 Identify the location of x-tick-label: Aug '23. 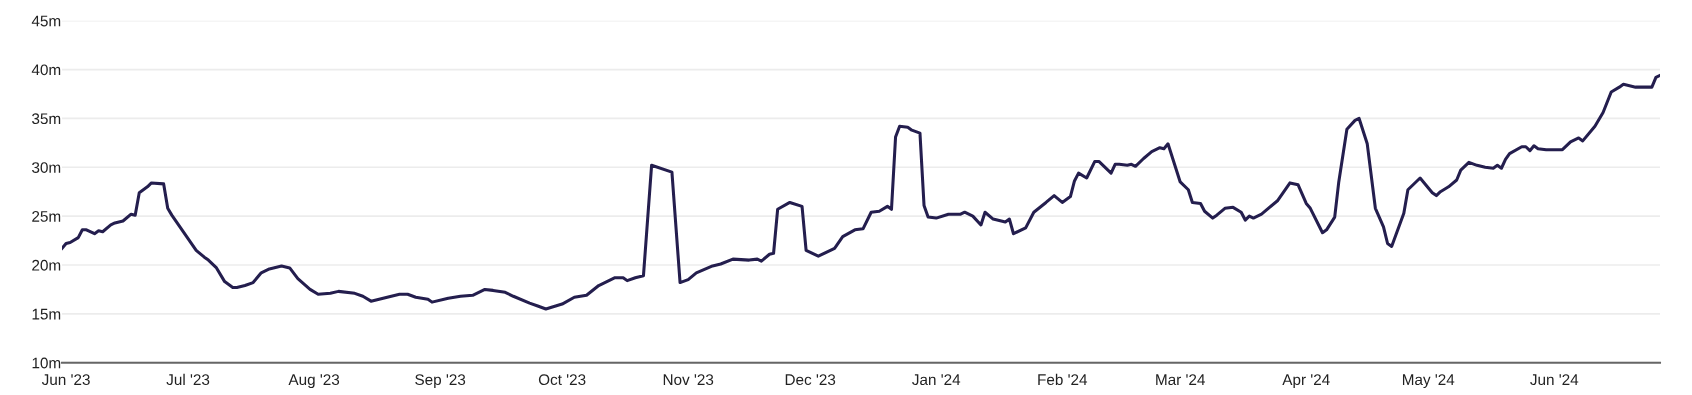
(314, 381).